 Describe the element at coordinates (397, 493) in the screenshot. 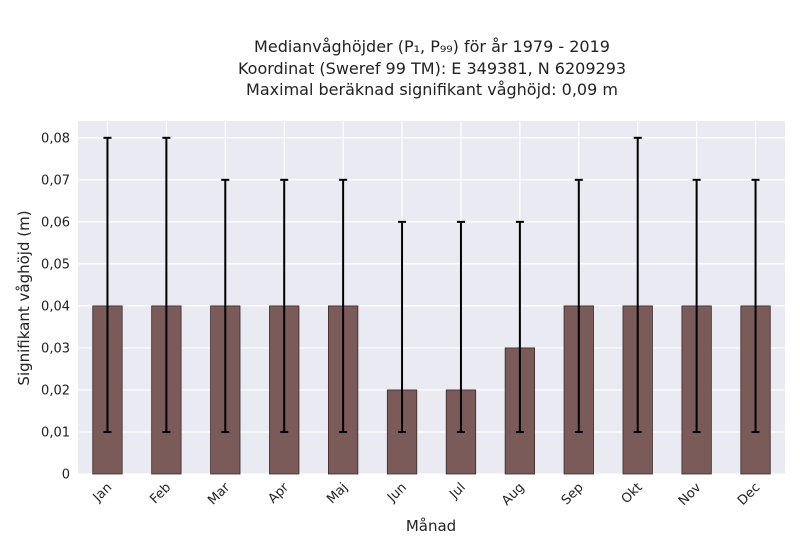

I see `x-tick-label: Jun` at that location.